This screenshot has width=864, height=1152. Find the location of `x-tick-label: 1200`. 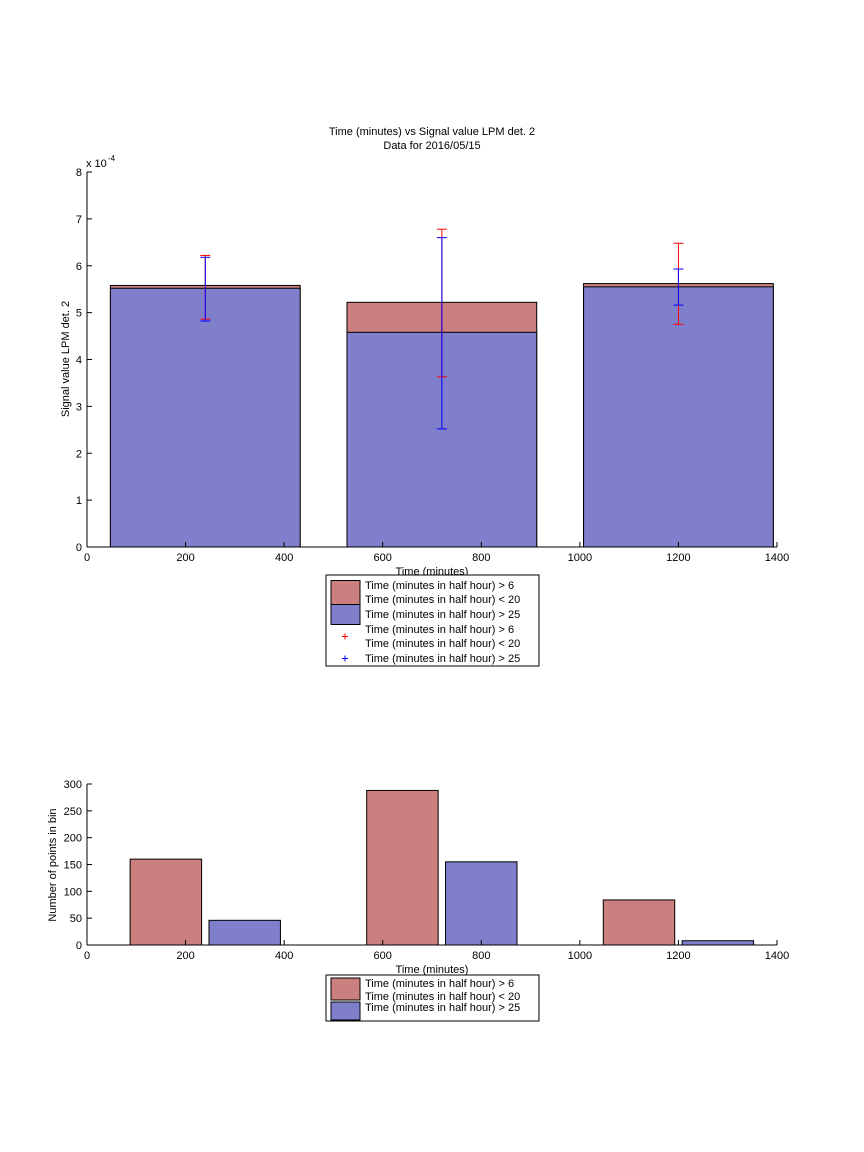

x-tick-label: 1200 is located at coordinates (678, 558).